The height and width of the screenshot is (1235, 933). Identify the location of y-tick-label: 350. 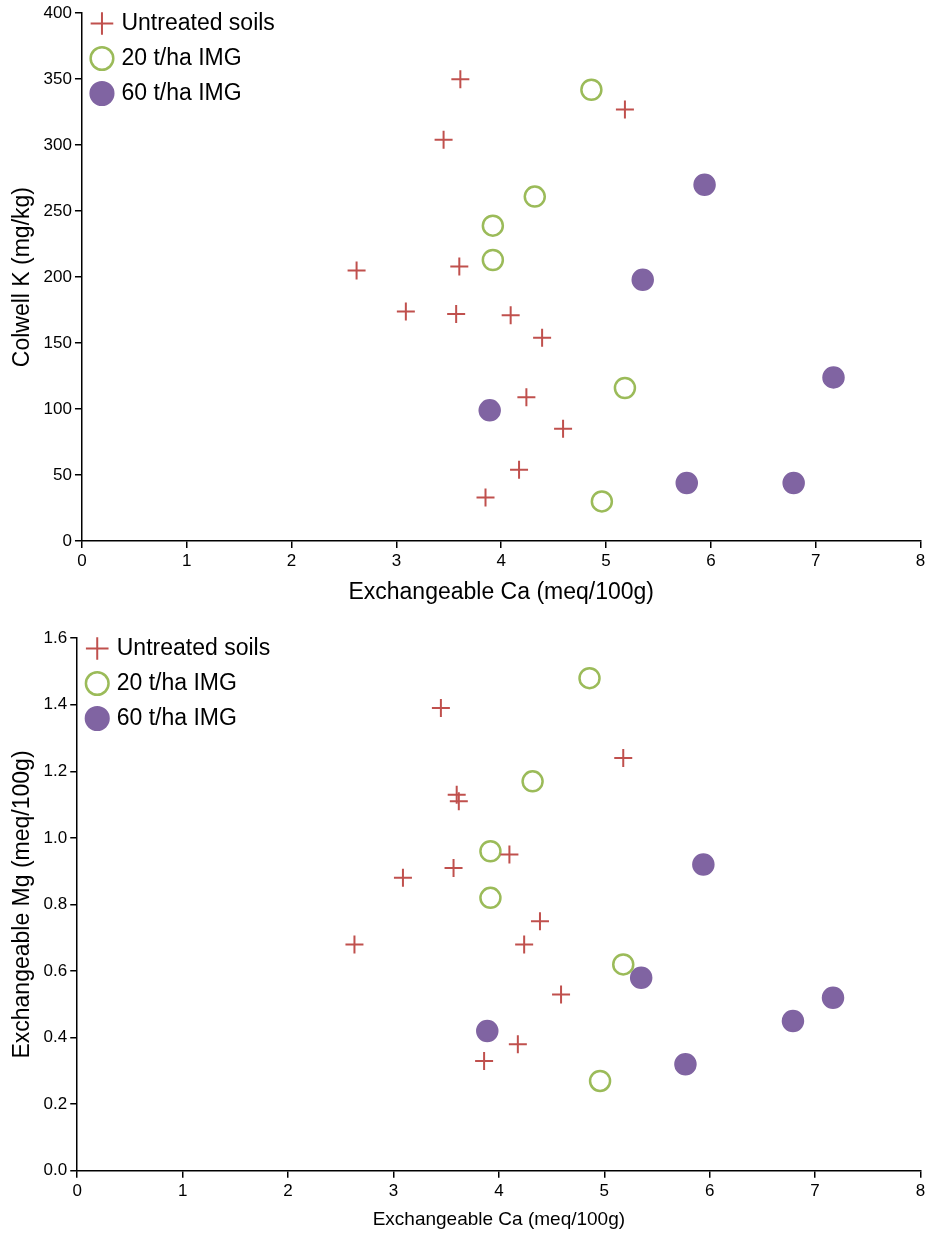
(57, 78).